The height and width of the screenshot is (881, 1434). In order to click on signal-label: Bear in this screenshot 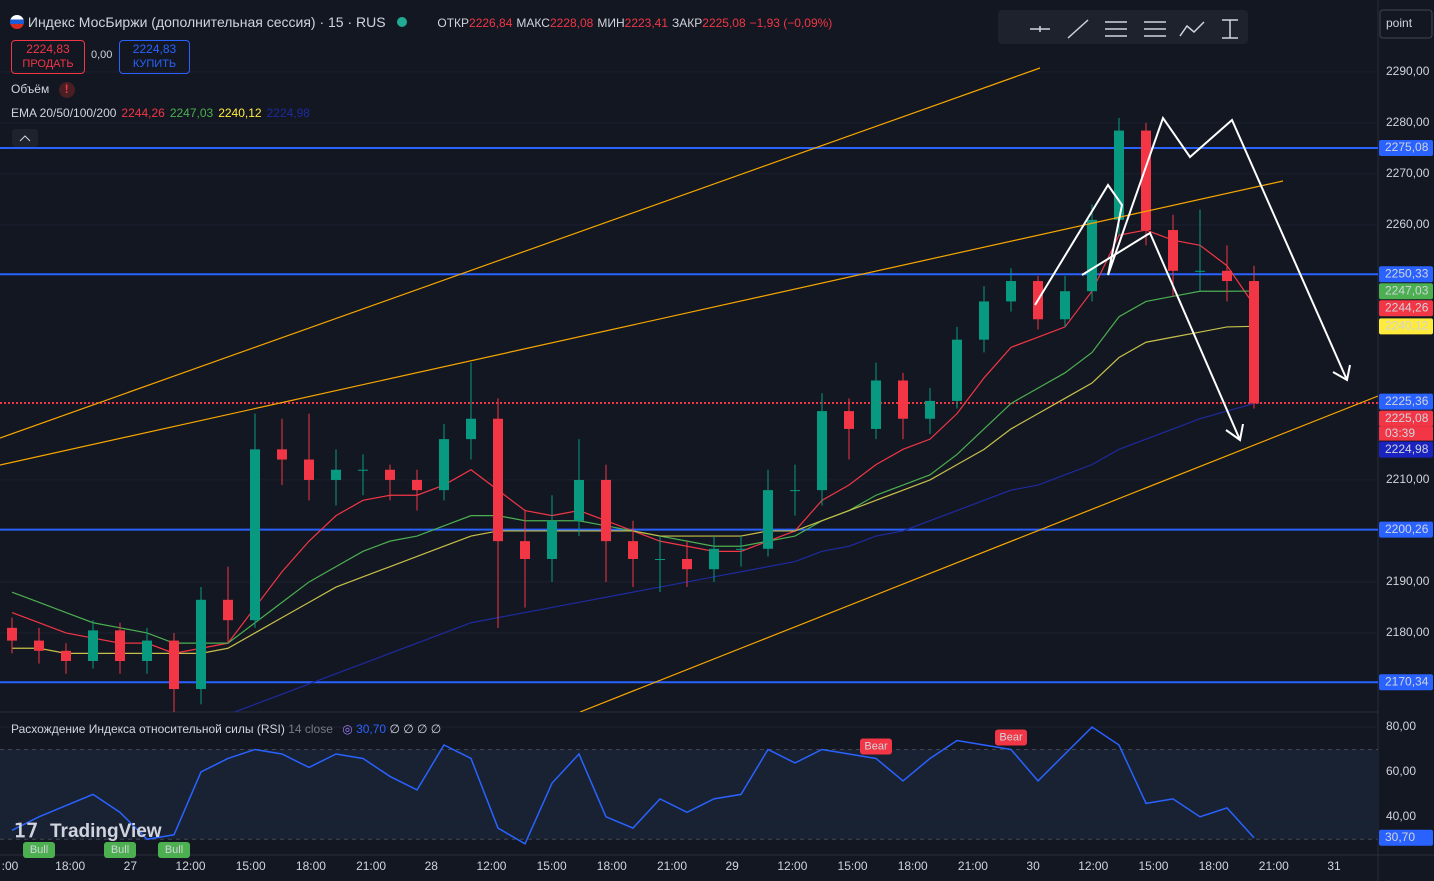, I will do `click(876, 746)`.